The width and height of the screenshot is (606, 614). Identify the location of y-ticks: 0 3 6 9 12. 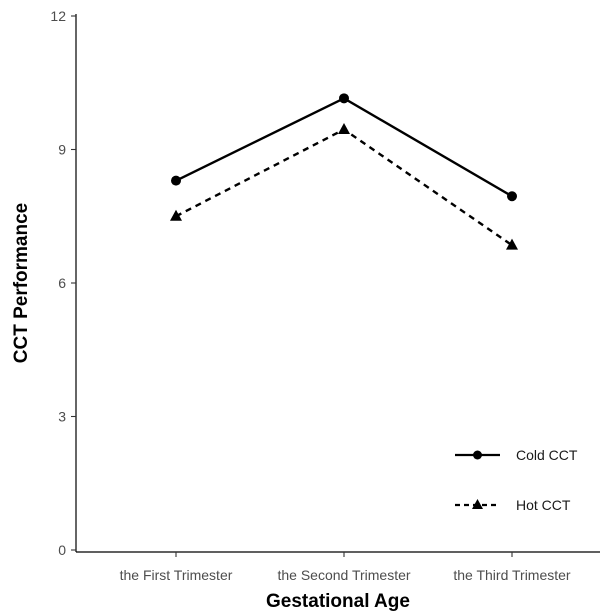
(63, 283).